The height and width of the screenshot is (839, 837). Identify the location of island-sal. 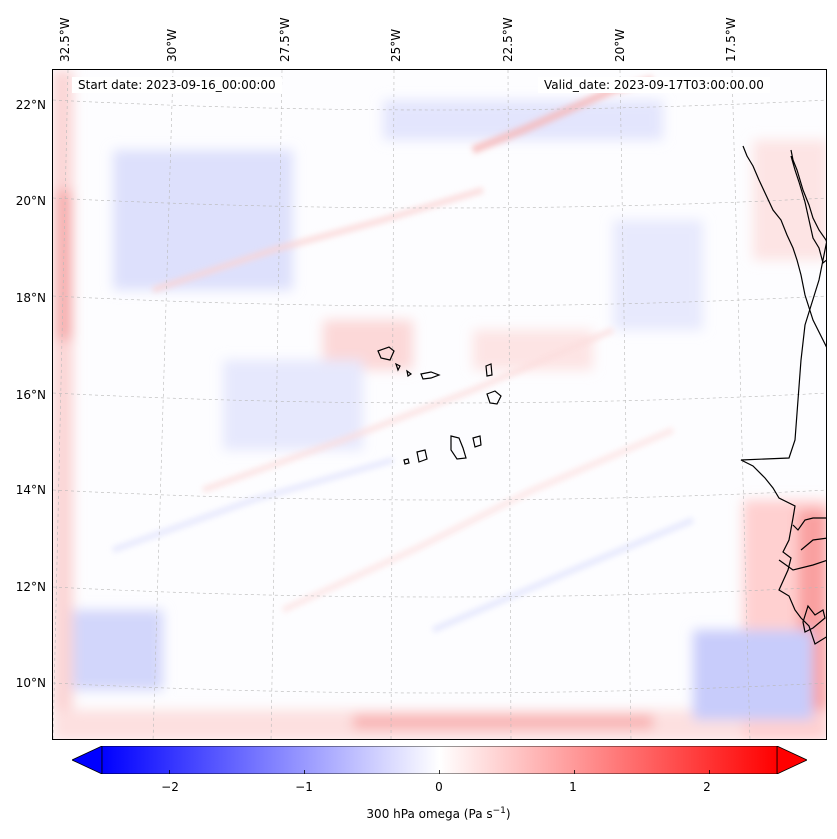
(489, 370).